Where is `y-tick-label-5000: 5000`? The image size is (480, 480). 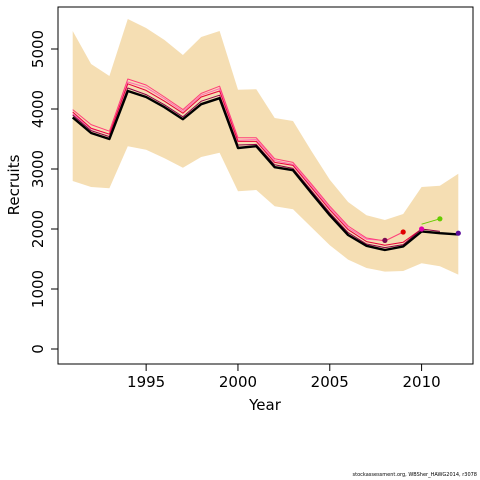
y-tick-label-5000: 5000 is located at coordinates (38, 49).